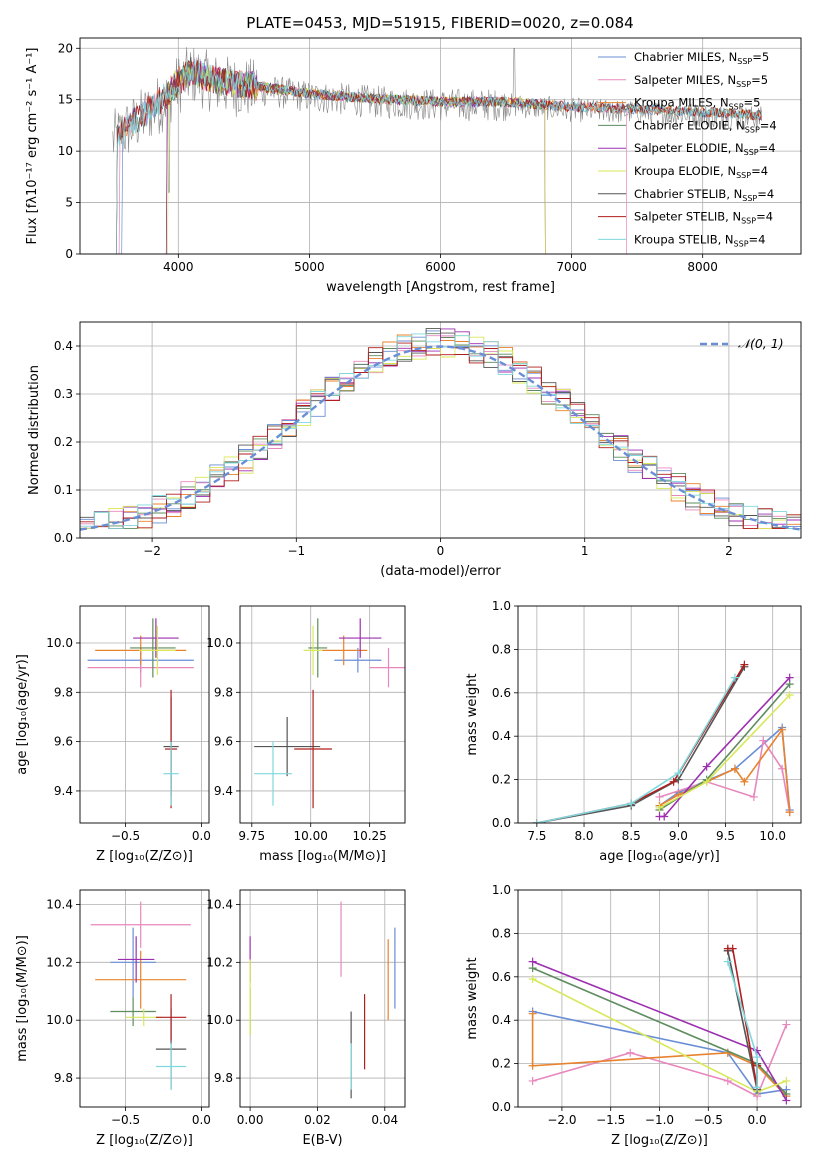  What do you see at coordinates (610, 1120) in the screenshot?
I see `x-tick-label: −1.5` at bounding box center [610, 1120].